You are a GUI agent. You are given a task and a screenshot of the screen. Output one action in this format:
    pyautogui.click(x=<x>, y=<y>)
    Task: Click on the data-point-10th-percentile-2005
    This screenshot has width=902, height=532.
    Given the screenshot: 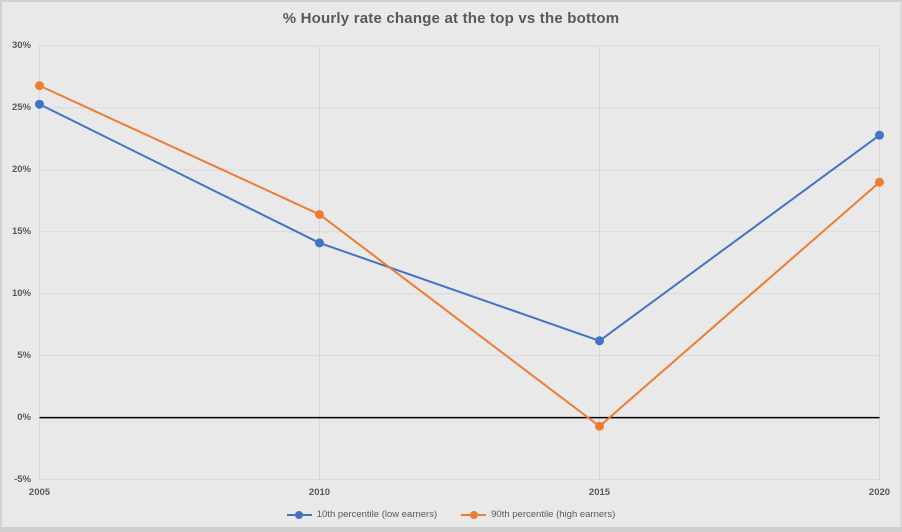 What is the action you would take?
    pyautogui.click(x=39, y=104)
    